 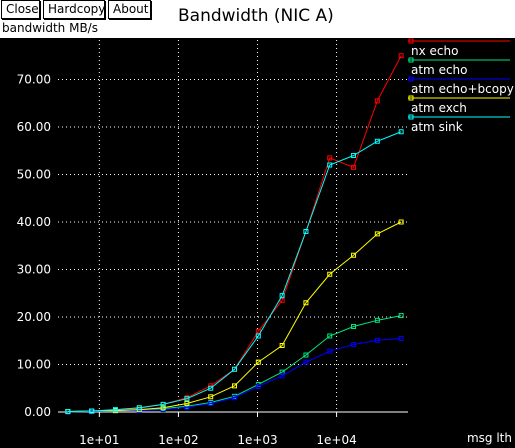 I want to click on x-axis-units-label: msg lth, so click(x=489, y=438).